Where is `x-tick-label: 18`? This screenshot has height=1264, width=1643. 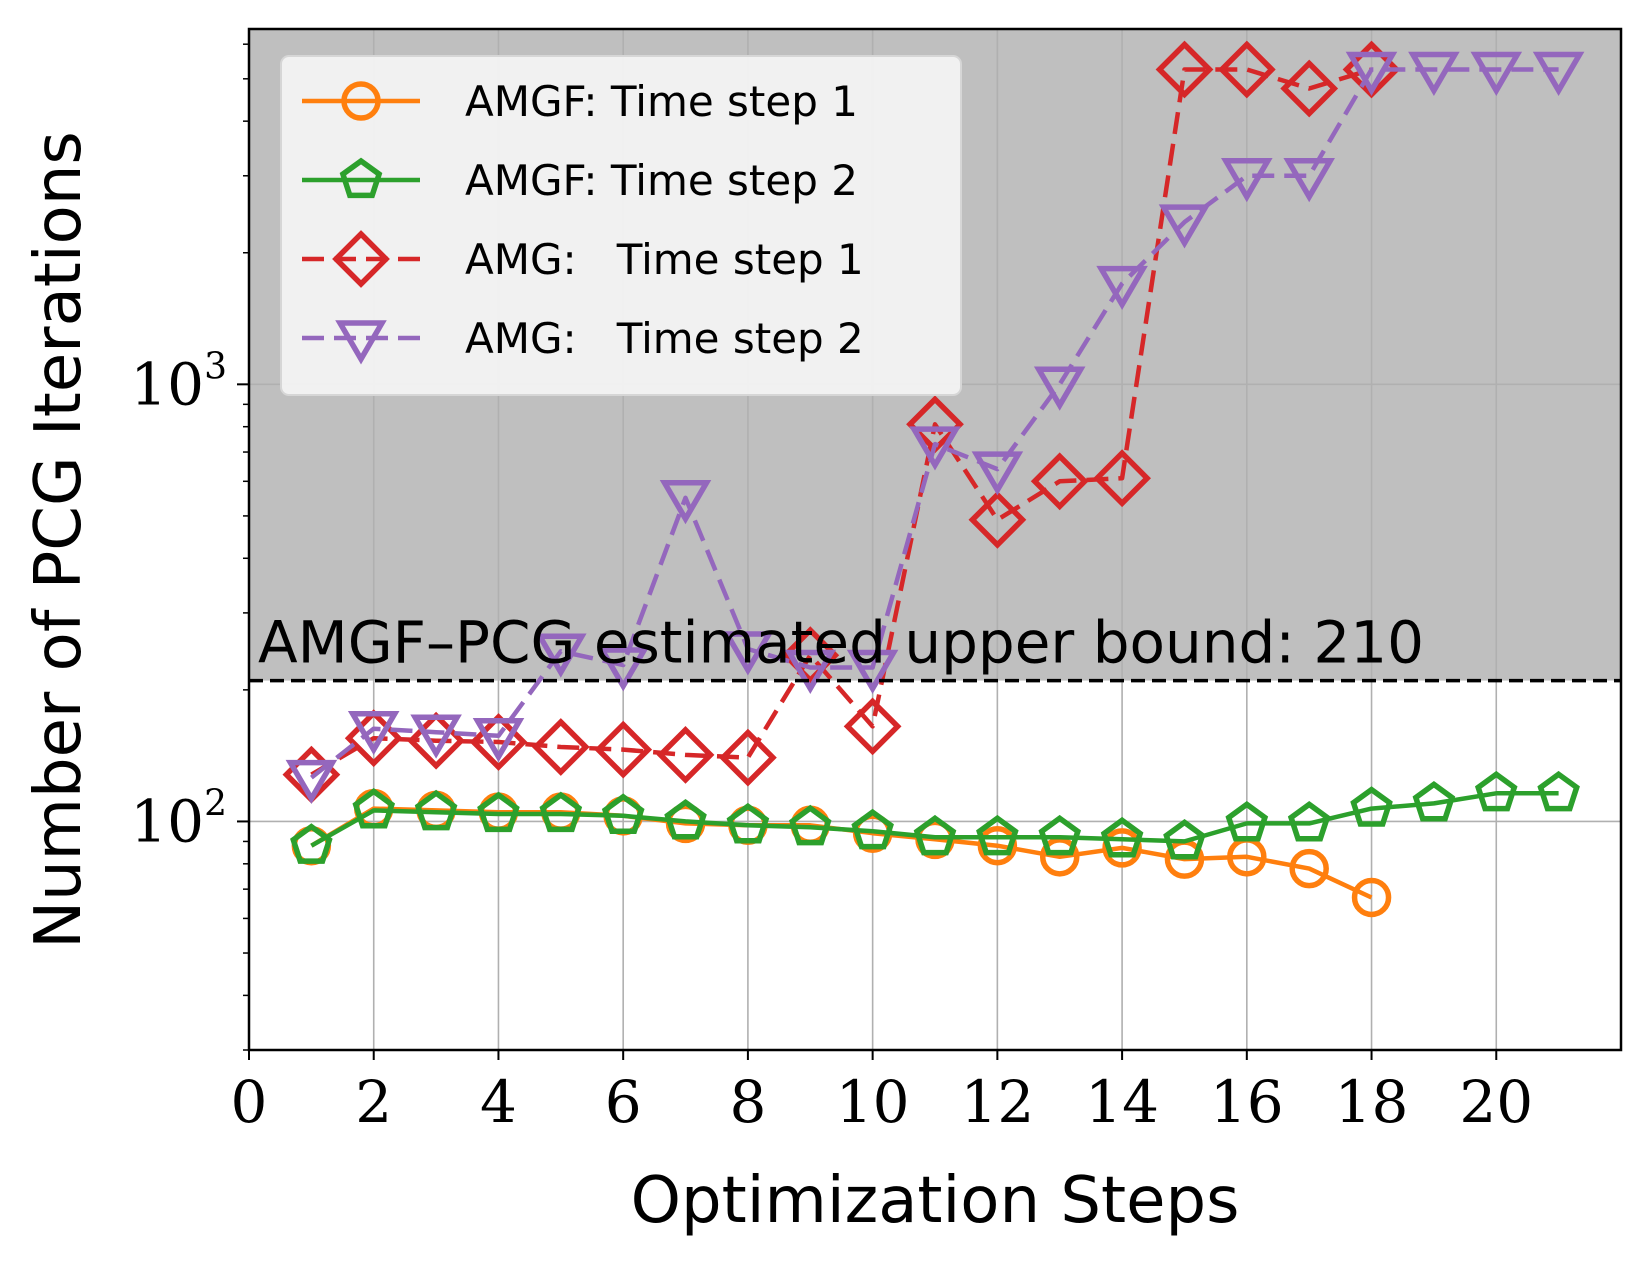 x-tick-label: 18 is located at coordinates (1372, 1102).